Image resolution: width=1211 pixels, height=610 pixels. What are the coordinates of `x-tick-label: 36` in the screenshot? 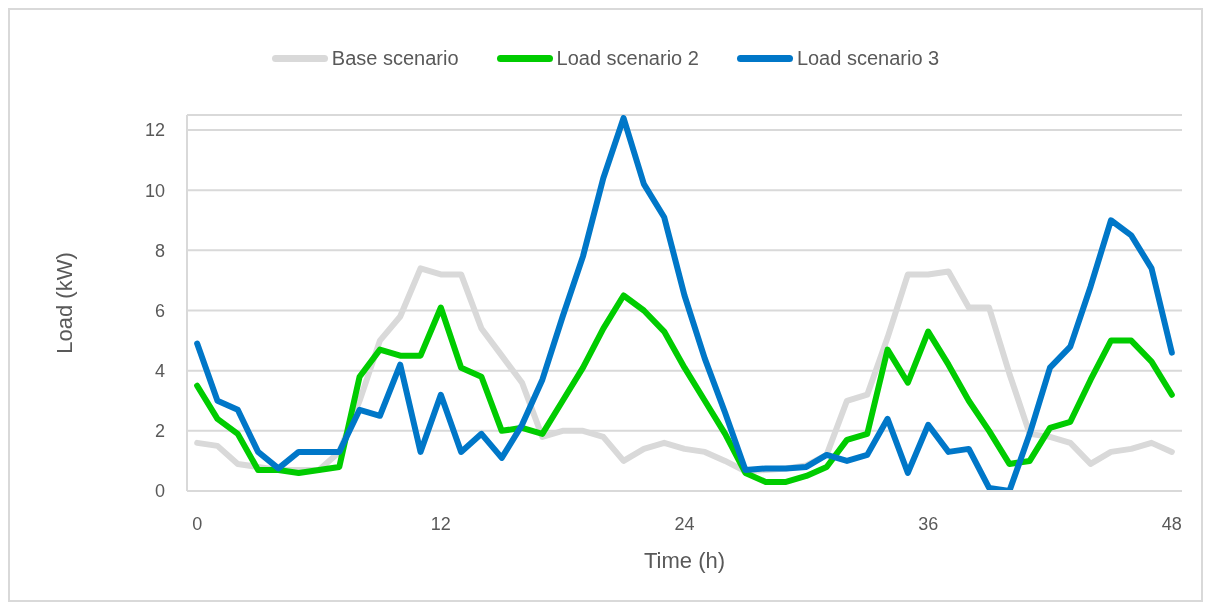 It's located at (928, 523).